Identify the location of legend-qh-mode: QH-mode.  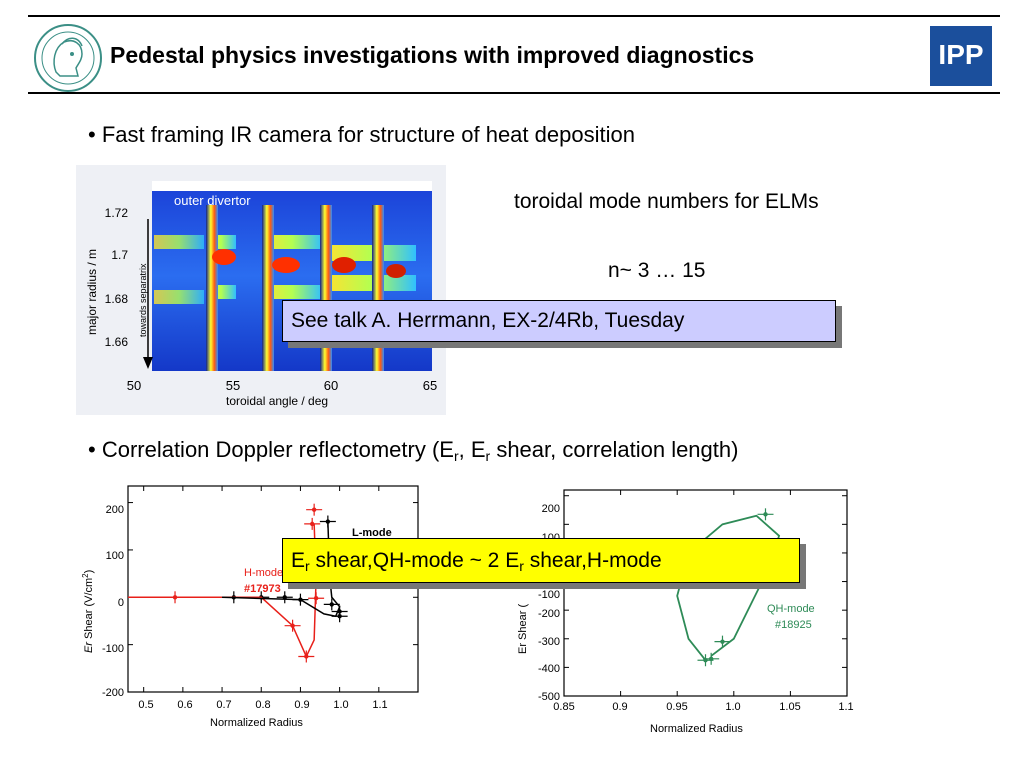
(791, 609).